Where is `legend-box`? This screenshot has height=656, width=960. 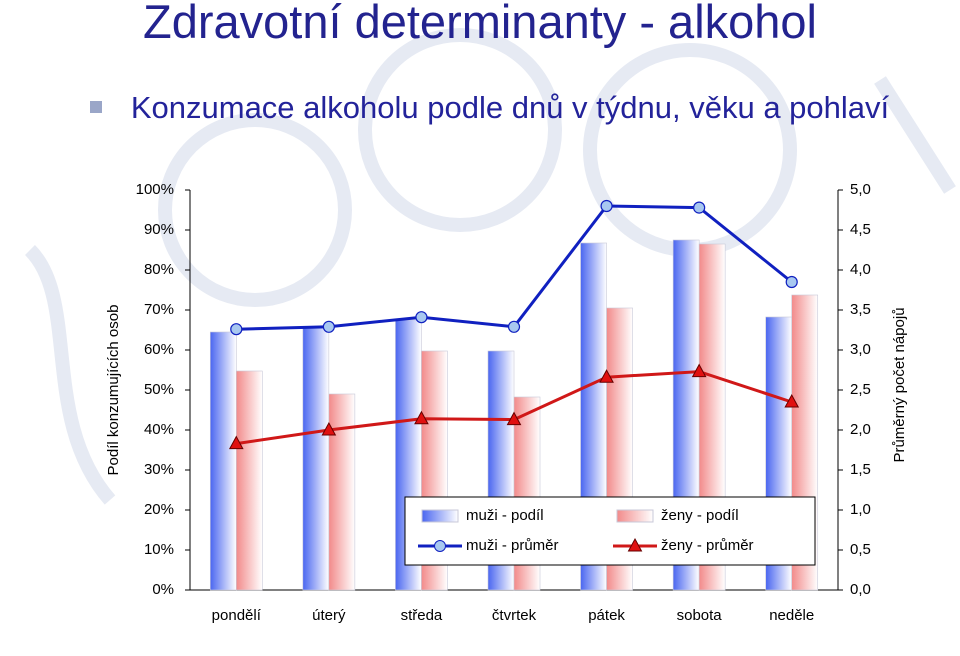
legend-box is located at coordinates (610, 531).